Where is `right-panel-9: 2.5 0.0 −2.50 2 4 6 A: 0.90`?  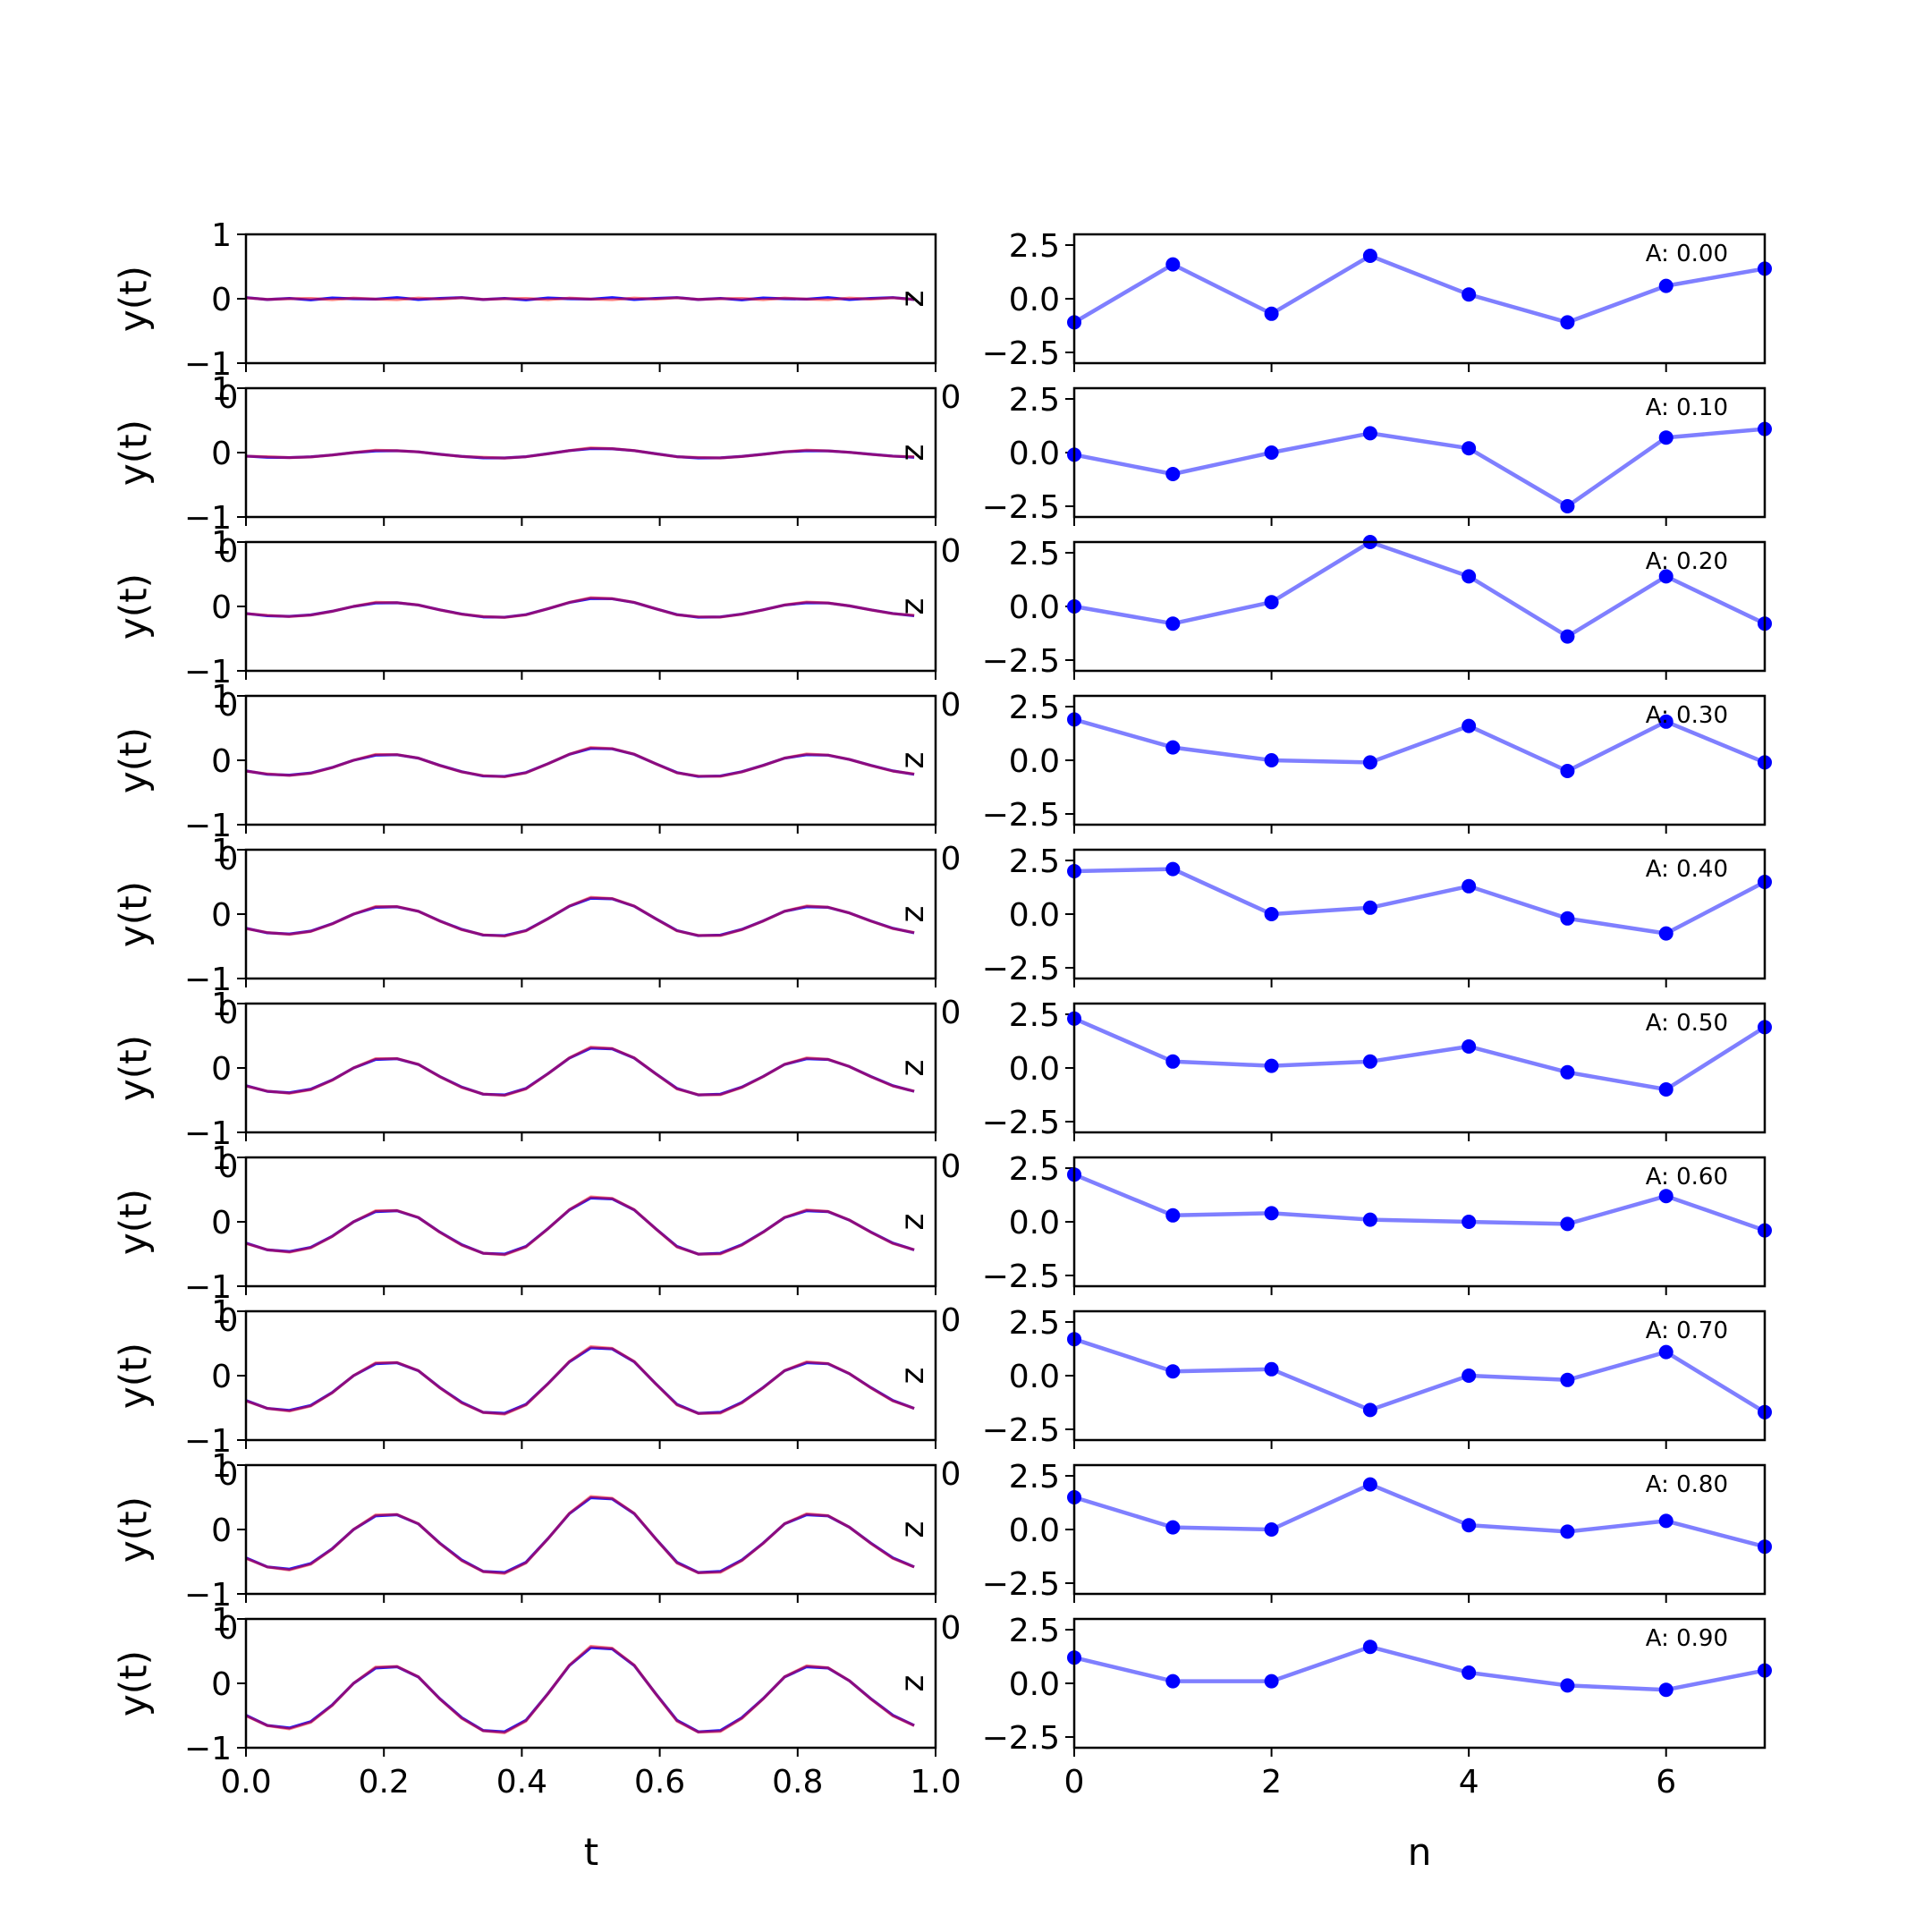 right-panel-9: 2.5 0.0 −2.50 2 4 6 A: 0.90 is located at coordinates (1377, 1707).